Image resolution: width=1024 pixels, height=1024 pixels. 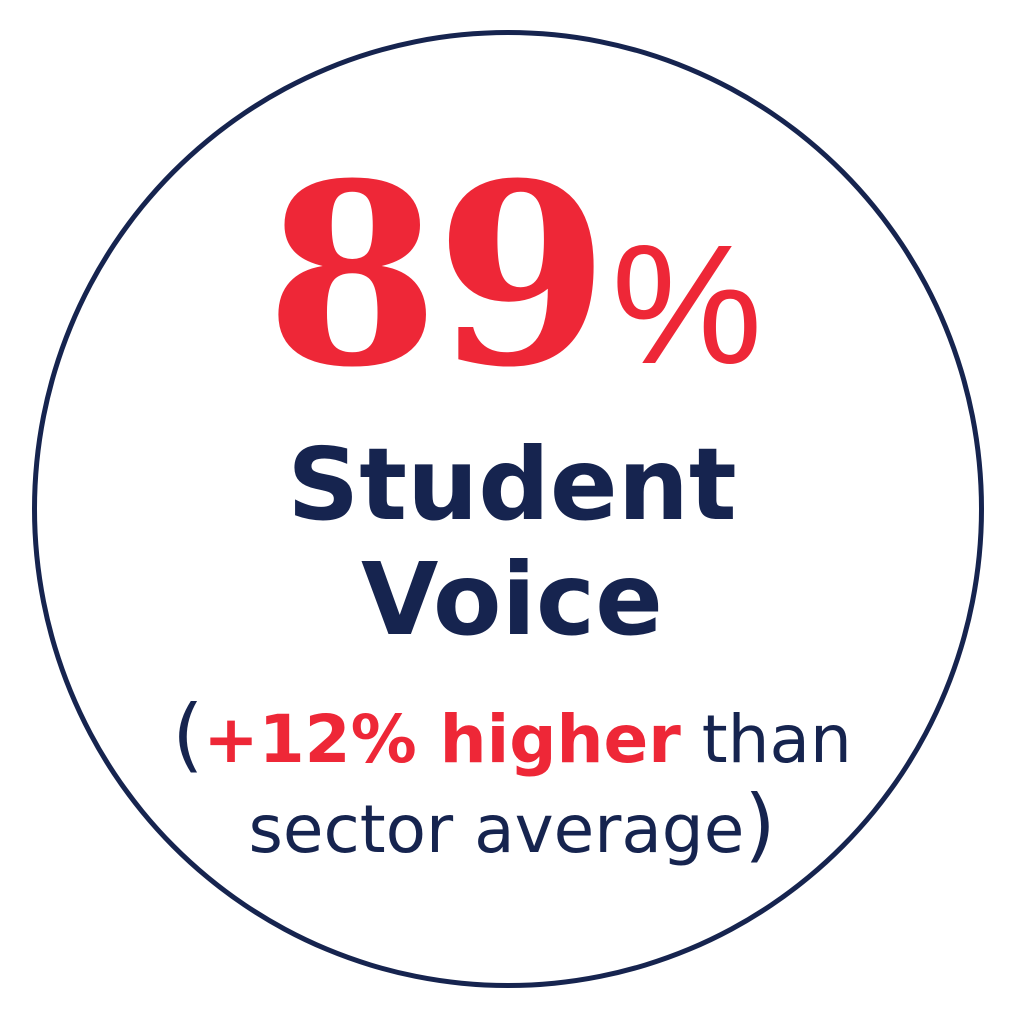 I want to click on open-paren: (, so click(x=188, y=734).